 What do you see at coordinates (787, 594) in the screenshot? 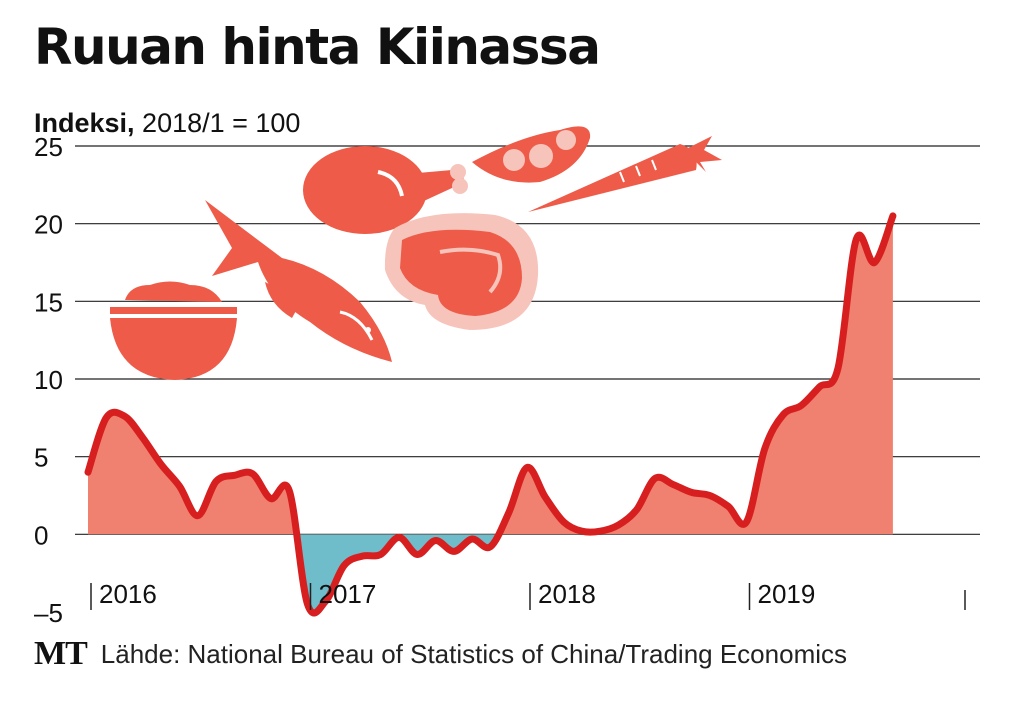
I see `x-tick-label: 2019` at bounding box center [787, 594].